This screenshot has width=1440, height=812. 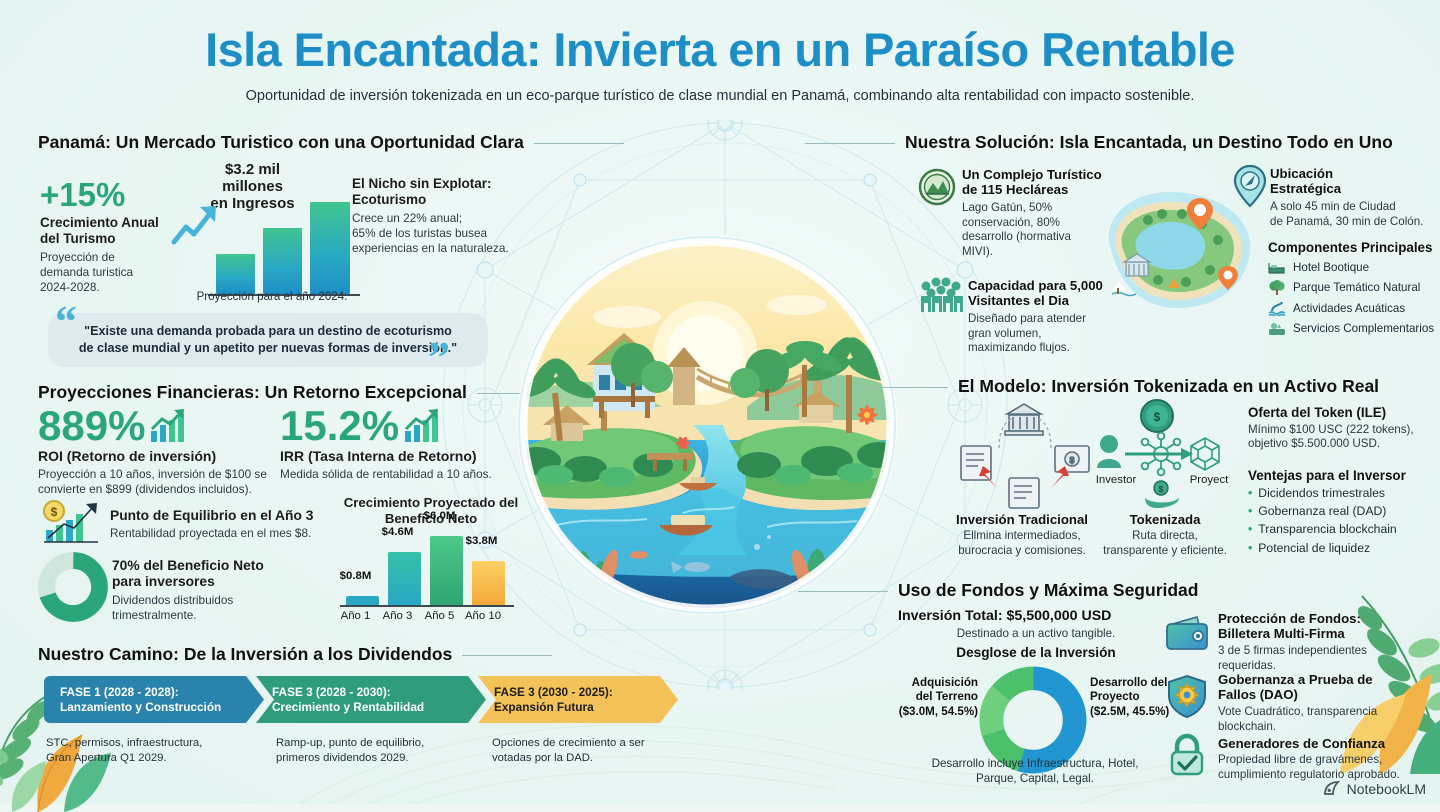 What do you see at coordinates (1005, 616) in the screenshot?
I see `total-investment-label: Inversión Total: $5,500,000 USD` at bounding box center [1005, 616].